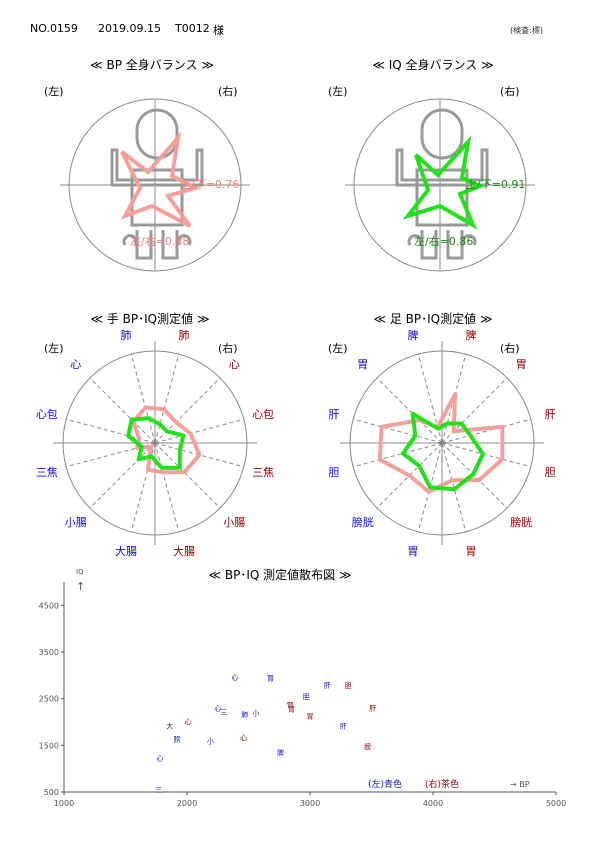  I want to click on foot-right-label: (右), so click(510, 348).